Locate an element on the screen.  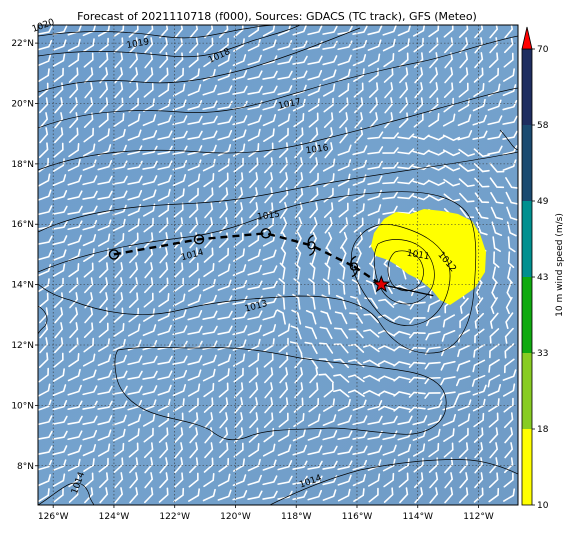
lon-tick-label: 118°W is located at coordinates (296, 517).